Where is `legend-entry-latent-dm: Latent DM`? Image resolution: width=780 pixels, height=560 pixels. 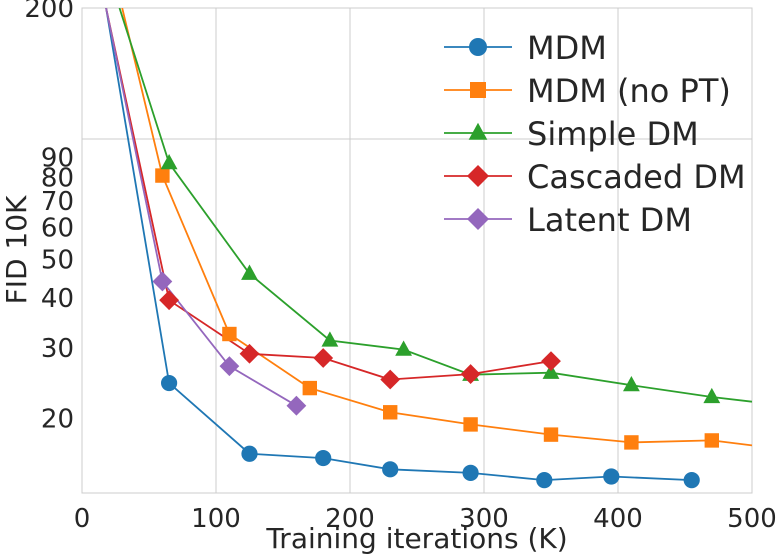 legend-entry-latent-dm: Latent DM is located at coordinates (568, 220).